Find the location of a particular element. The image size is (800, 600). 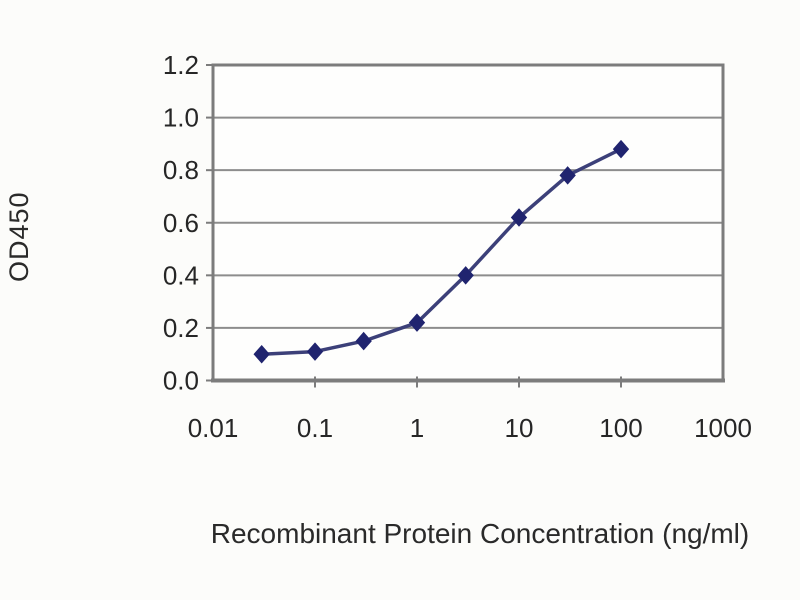

y-tick-label: 0.8 is located at coordinates (181, 170).